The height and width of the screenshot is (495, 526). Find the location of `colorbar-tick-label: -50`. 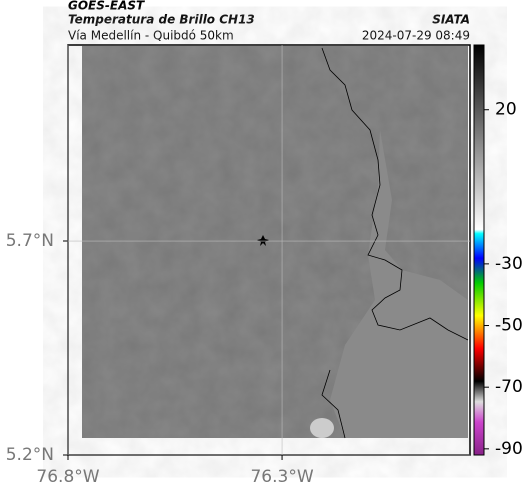

colorbar-tick-label: -50 is located at coordinates (509, 326).